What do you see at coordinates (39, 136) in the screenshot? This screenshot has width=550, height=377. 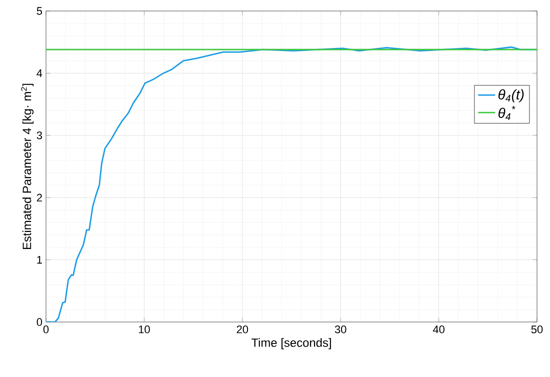 I see `y-tick-label: 3` at bounding box center [39, 136].